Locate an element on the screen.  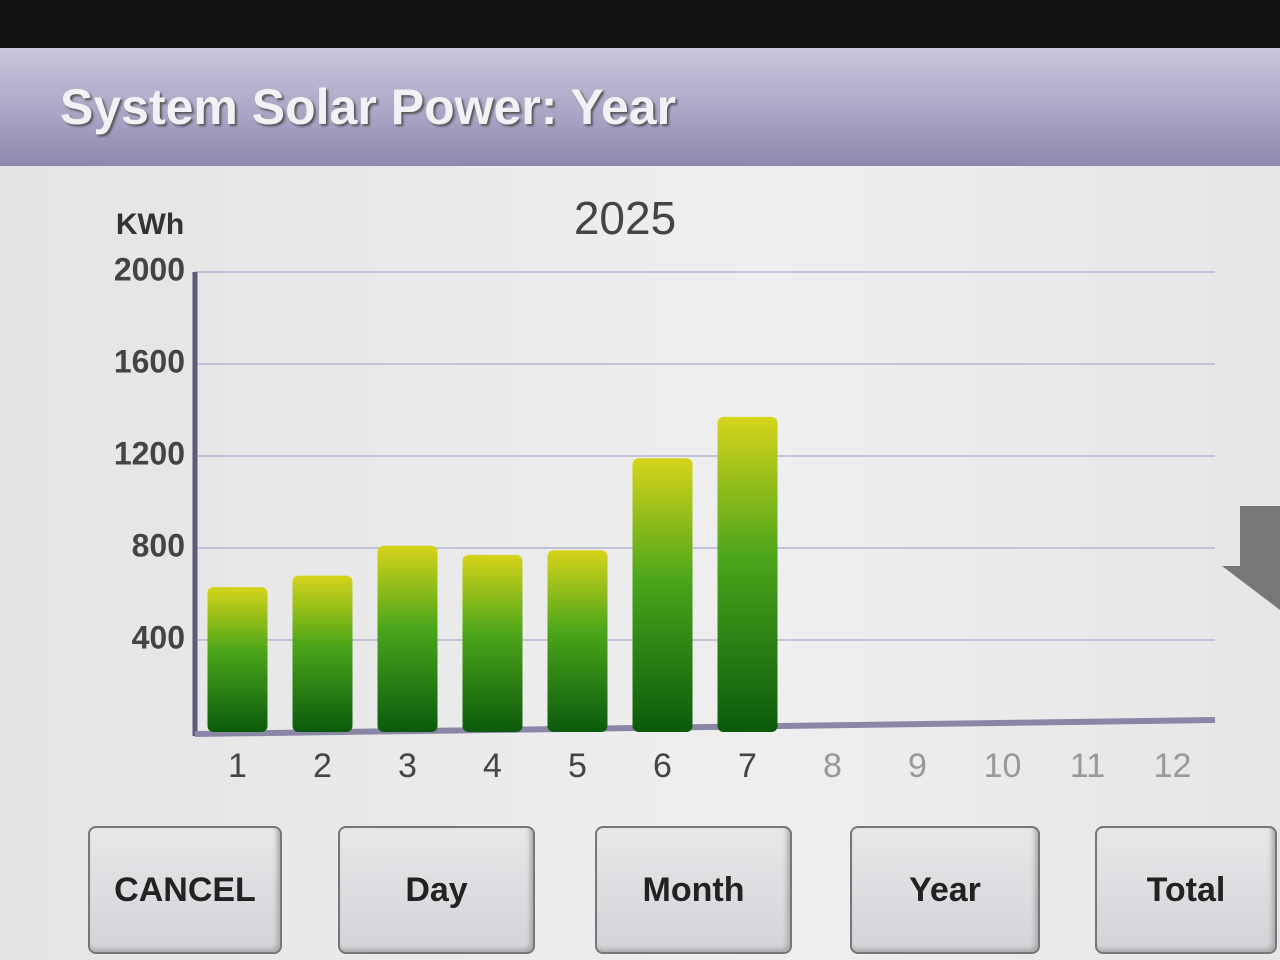
x-tick-label: 5 is located at coordinates (577, 766).